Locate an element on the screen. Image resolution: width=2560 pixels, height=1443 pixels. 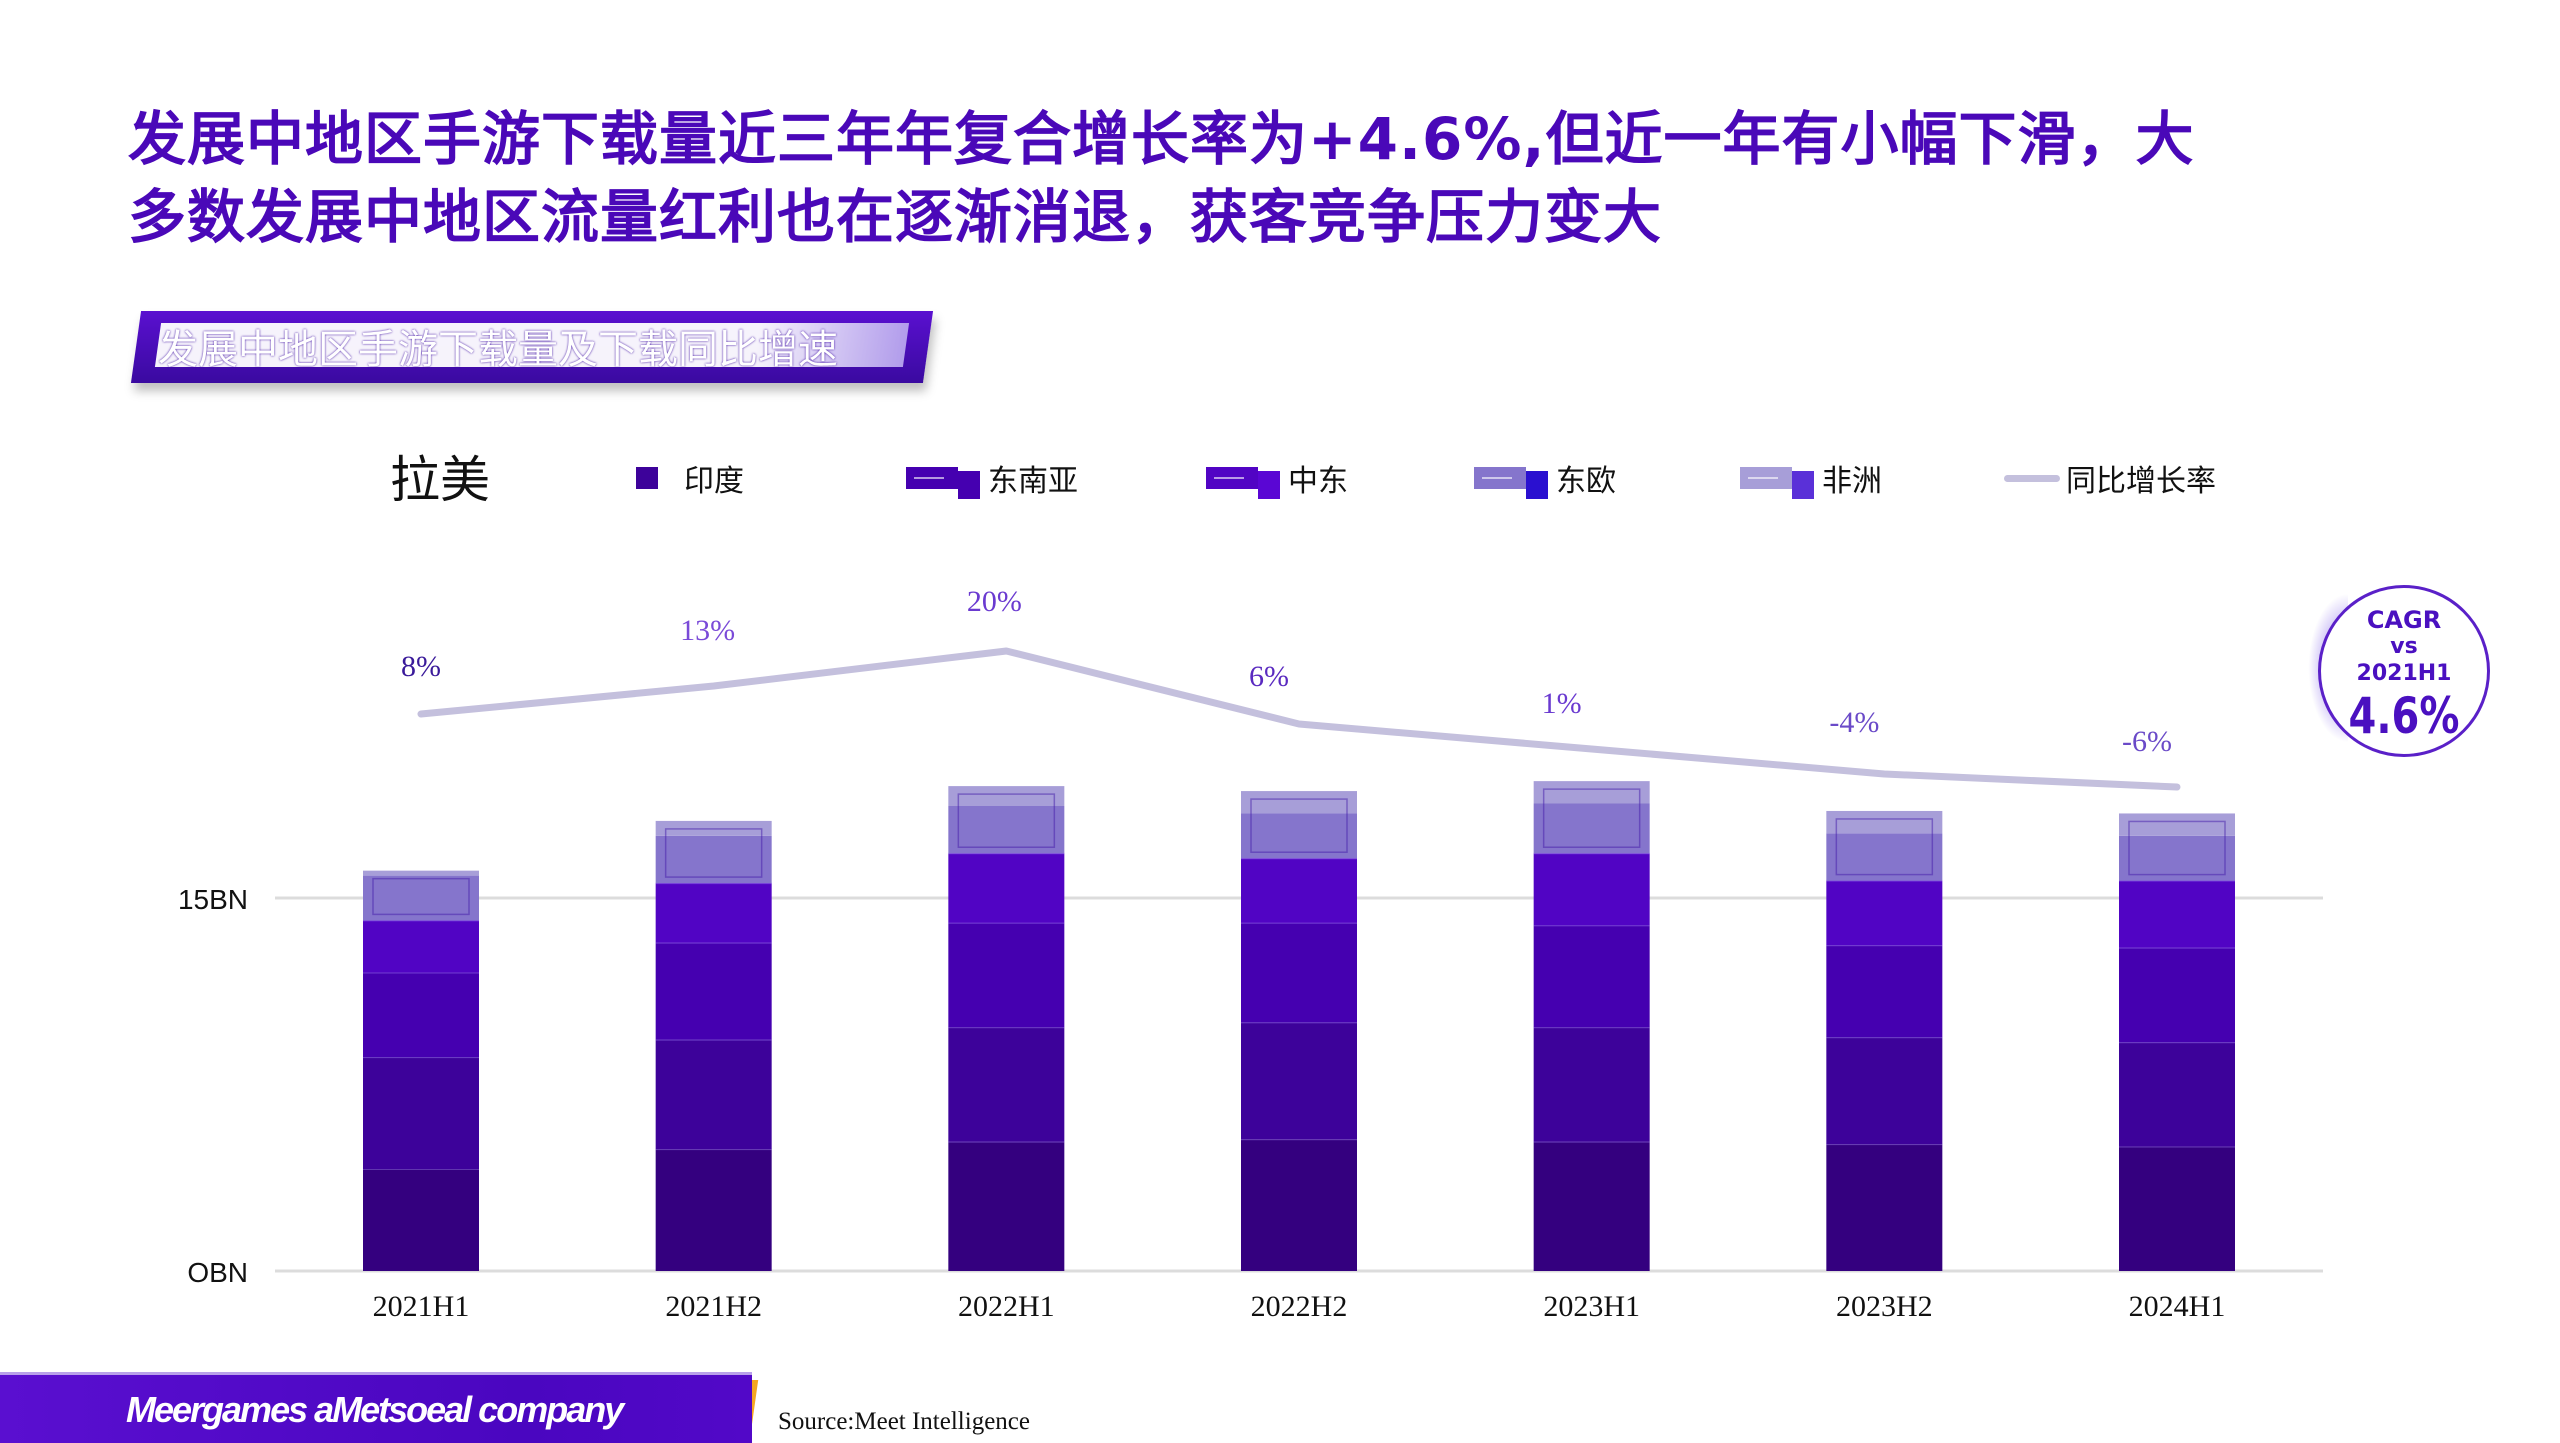
legend-item-india: 印度 is located at coordinates (690, 478).